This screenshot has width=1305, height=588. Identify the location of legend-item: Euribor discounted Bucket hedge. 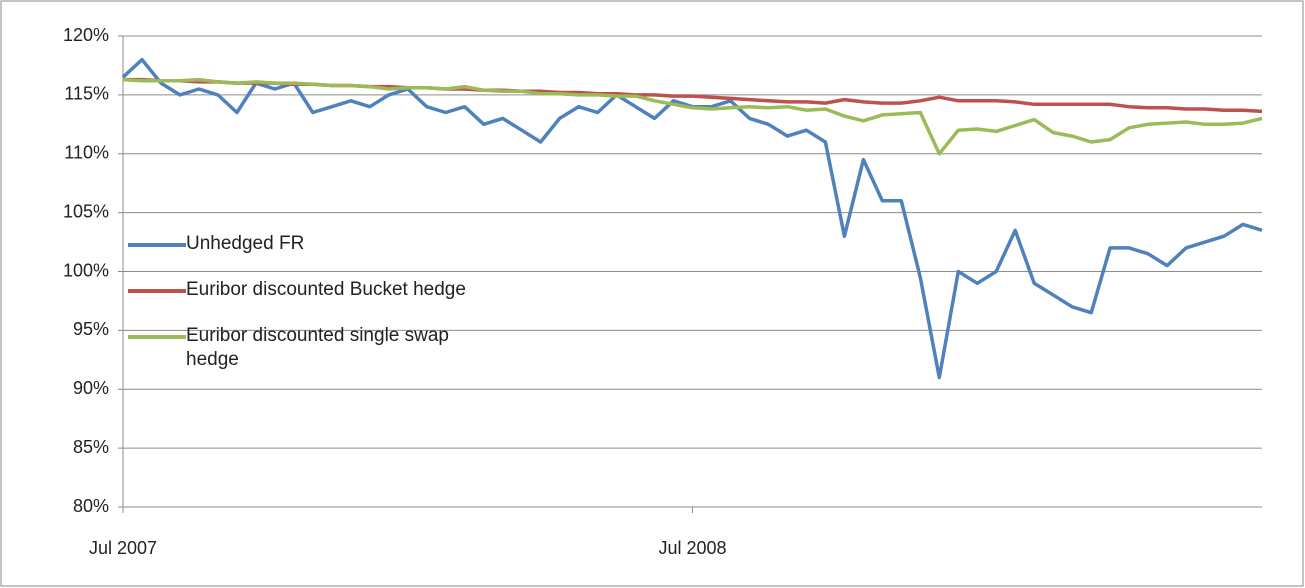
(338, 290).